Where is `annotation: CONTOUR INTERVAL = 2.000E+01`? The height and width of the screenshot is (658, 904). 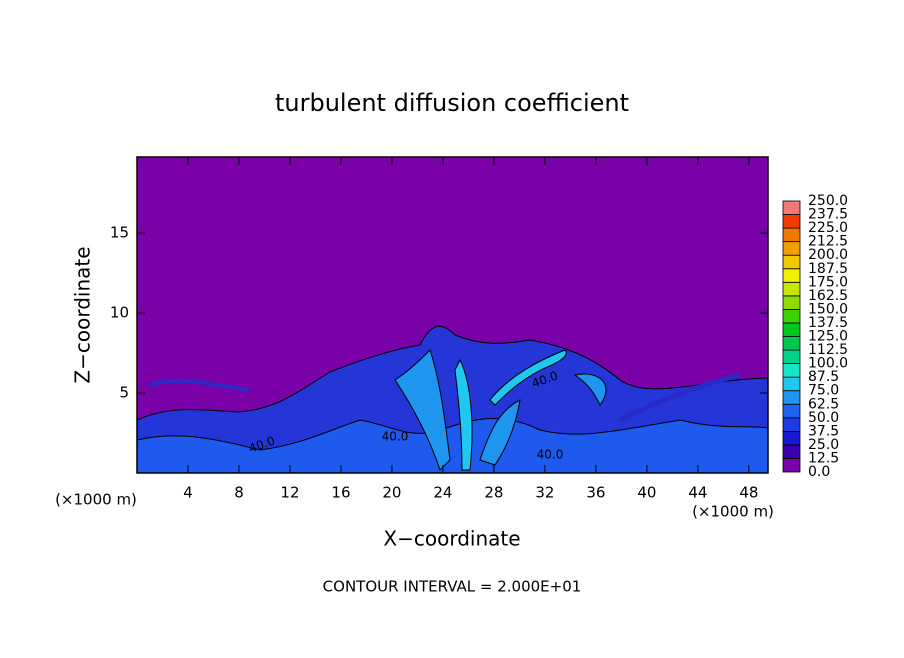 annotation: CONTOUR INTERVAL = 2.000E+01 is located at coordinates (452, 587).